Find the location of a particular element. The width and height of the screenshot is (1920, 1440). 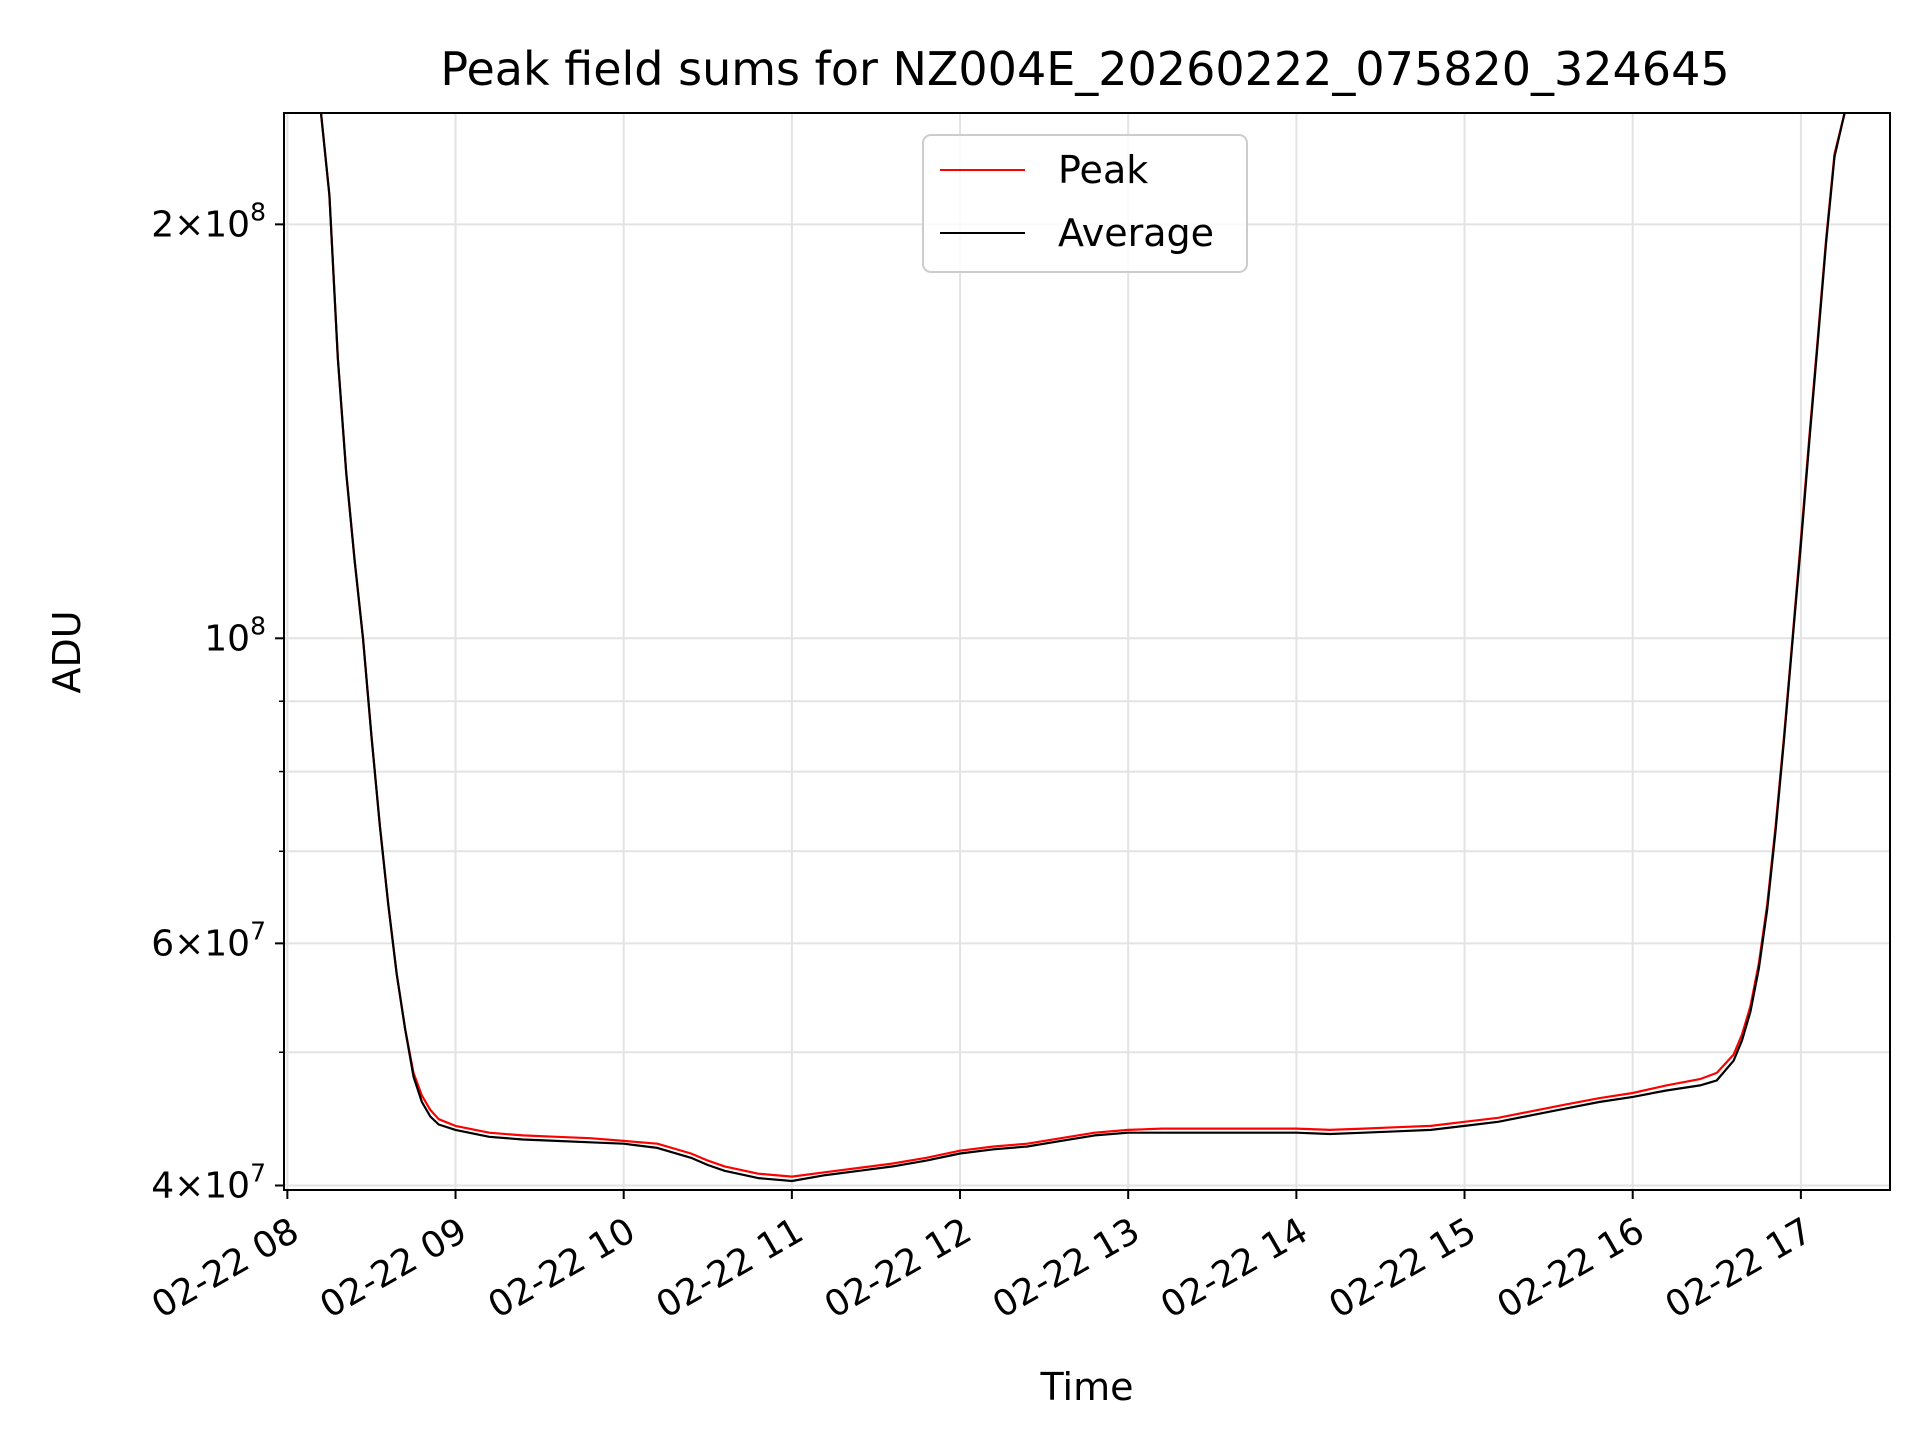

y-tick-label: 2×108 is located at coordinates (208, 221).